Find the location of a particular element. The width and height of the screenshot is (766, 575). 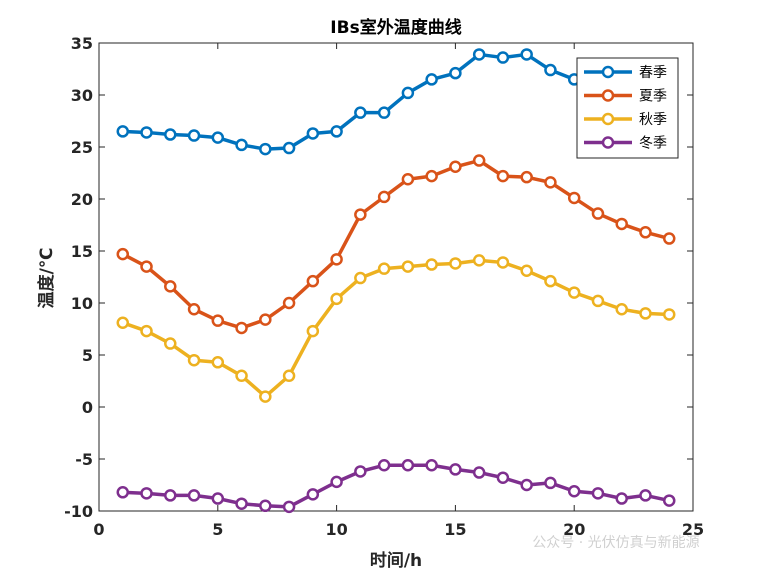

y-axis-label: 温度/℃ is located at coordinates (46, 278).